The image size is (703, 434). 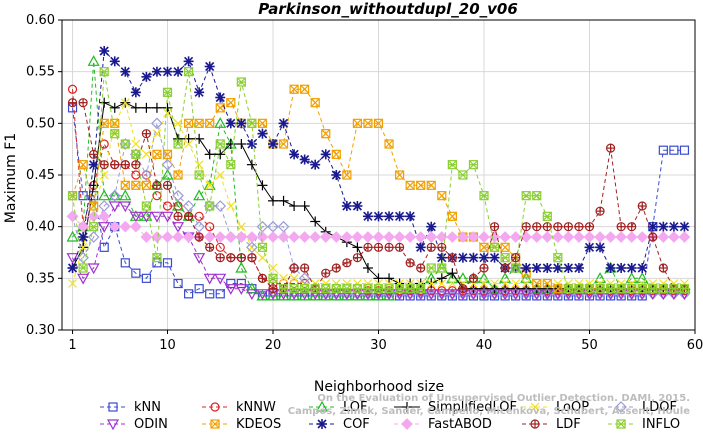 I want to click on y-tick-label: 0.30, so click(x=40, y=330).